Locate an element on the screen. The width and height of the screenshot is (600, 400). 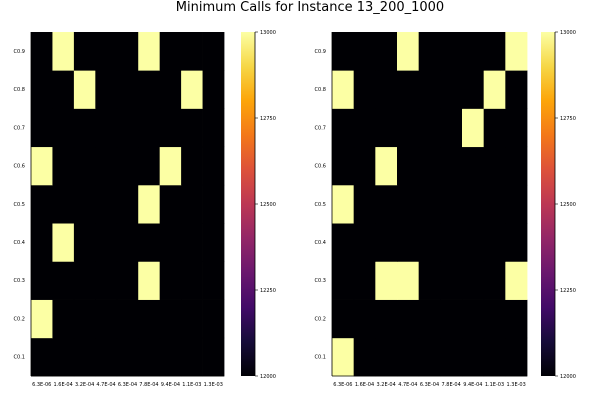
x-tick-label: 1.3E-03 is located at coordinates (516, 385).